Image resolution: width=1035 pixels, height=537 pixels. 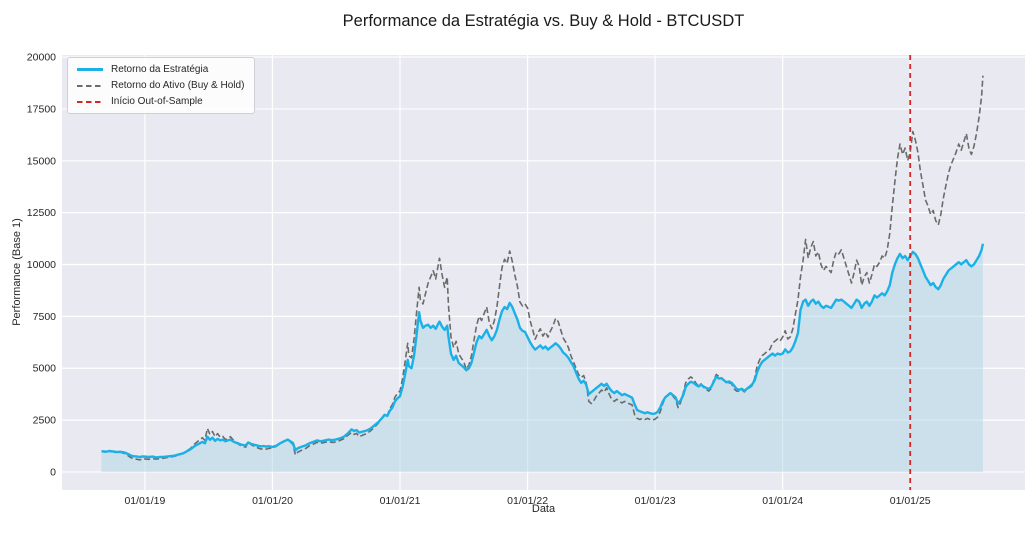 What do you see at coordinates (527, 501) in the screenshot?
I see `x-tick-label: 01/01/22` at bounding box center [527, 501].